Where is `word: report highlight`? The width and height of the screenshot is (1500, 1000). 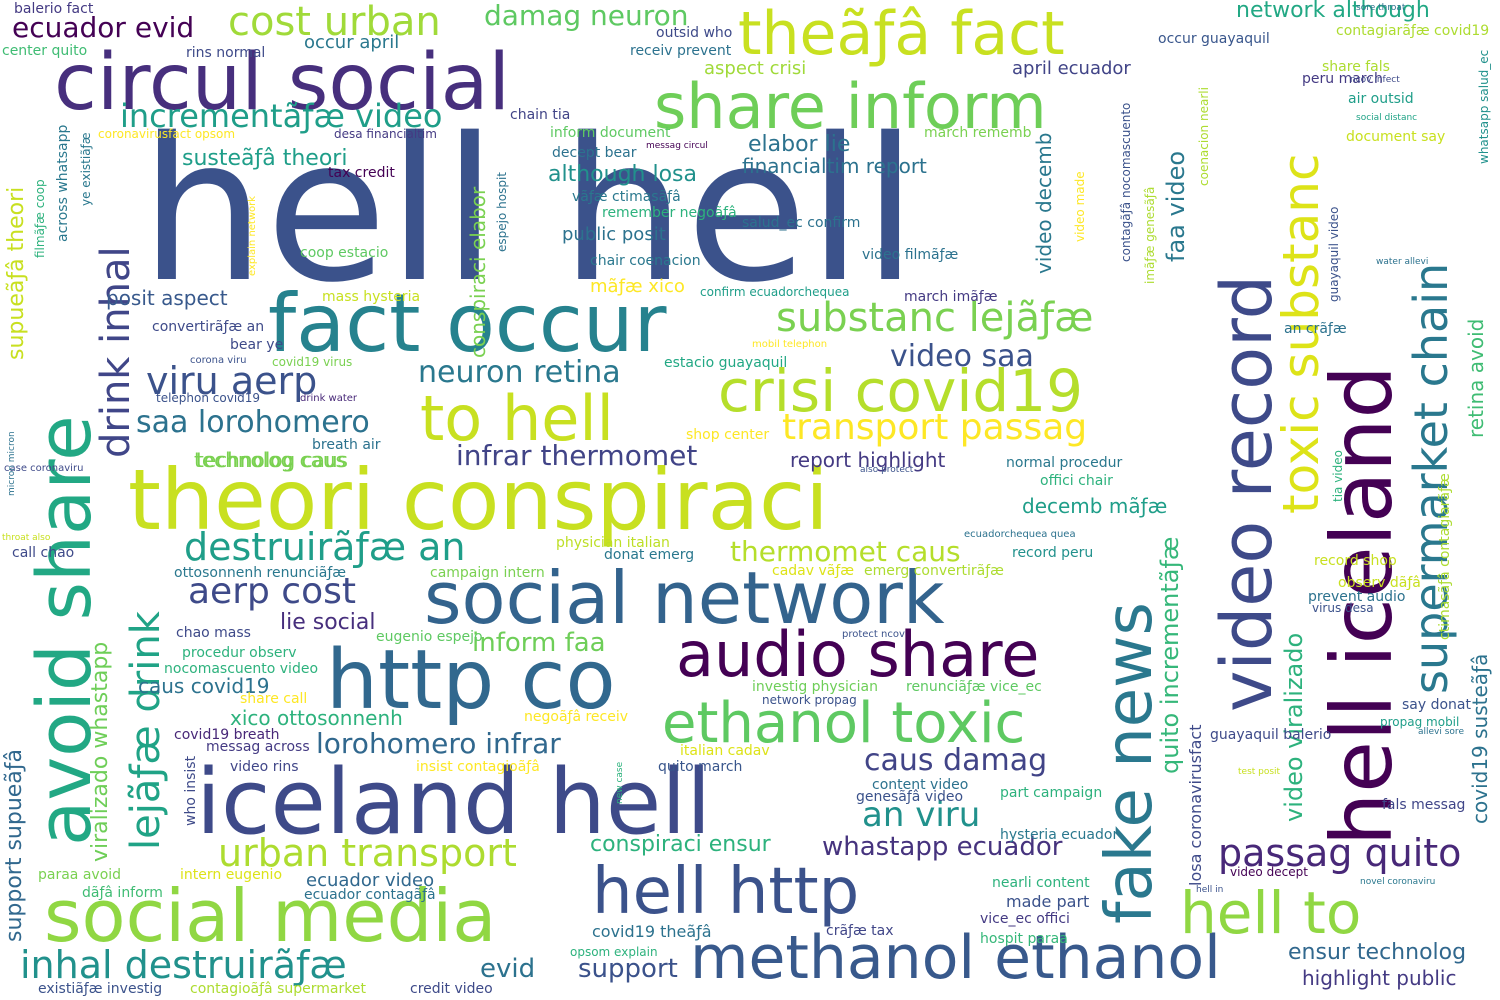
word: report highlight is located at coordinates (868, 460).